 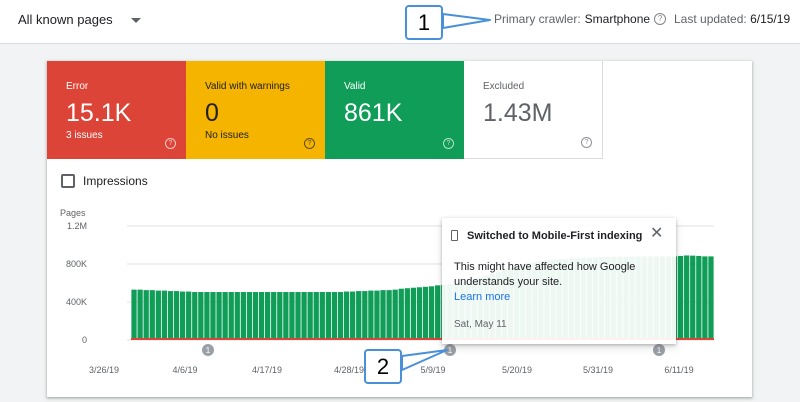 I want to click on tile-value: 861K, so click(x=373, y=113).